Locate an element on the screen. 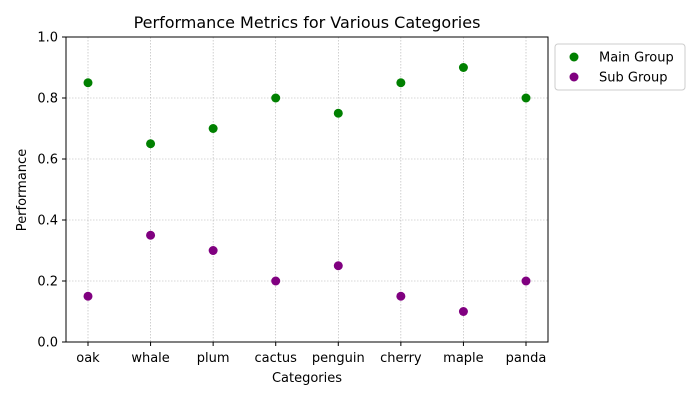  x-axis-label: Categories is located at coordinates (307, 378).